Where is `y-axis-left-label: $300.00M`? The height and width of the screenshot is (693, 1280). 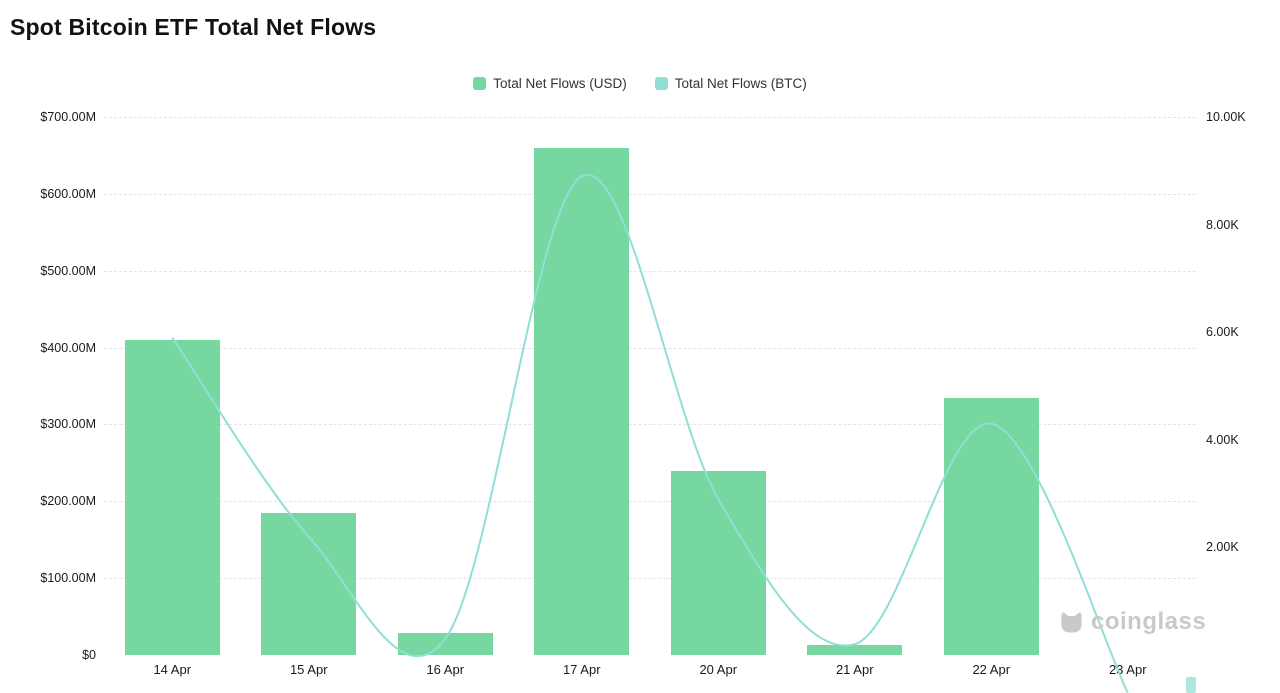 y-axis-left-label: $300.00M is located at coordinates (68, 424).